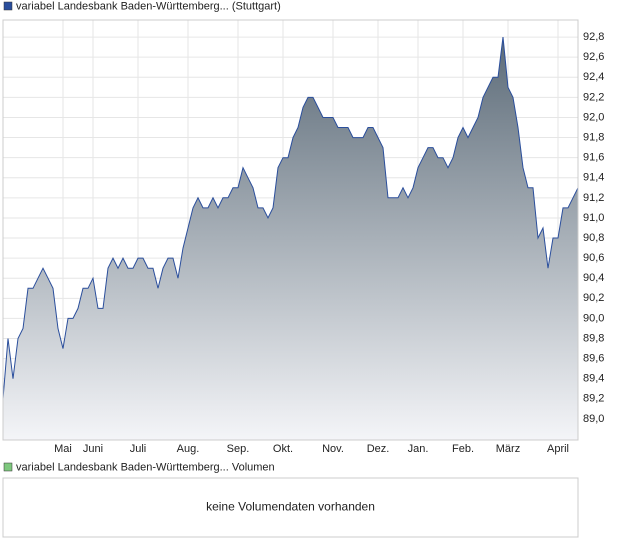 This screenshot has height=546, width=620. I want to click on y-tick-label: 91,0, so click(593, 218).